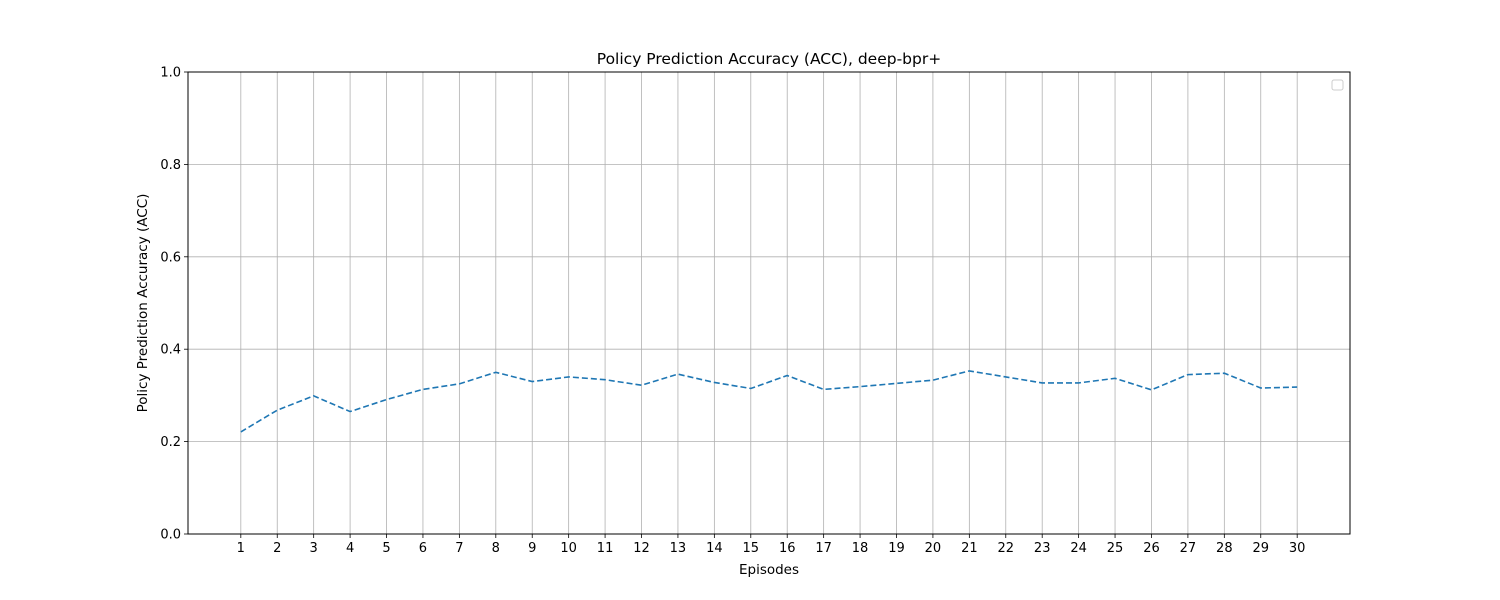  I want to click on x-tick-label: 6, so click(423, 548).